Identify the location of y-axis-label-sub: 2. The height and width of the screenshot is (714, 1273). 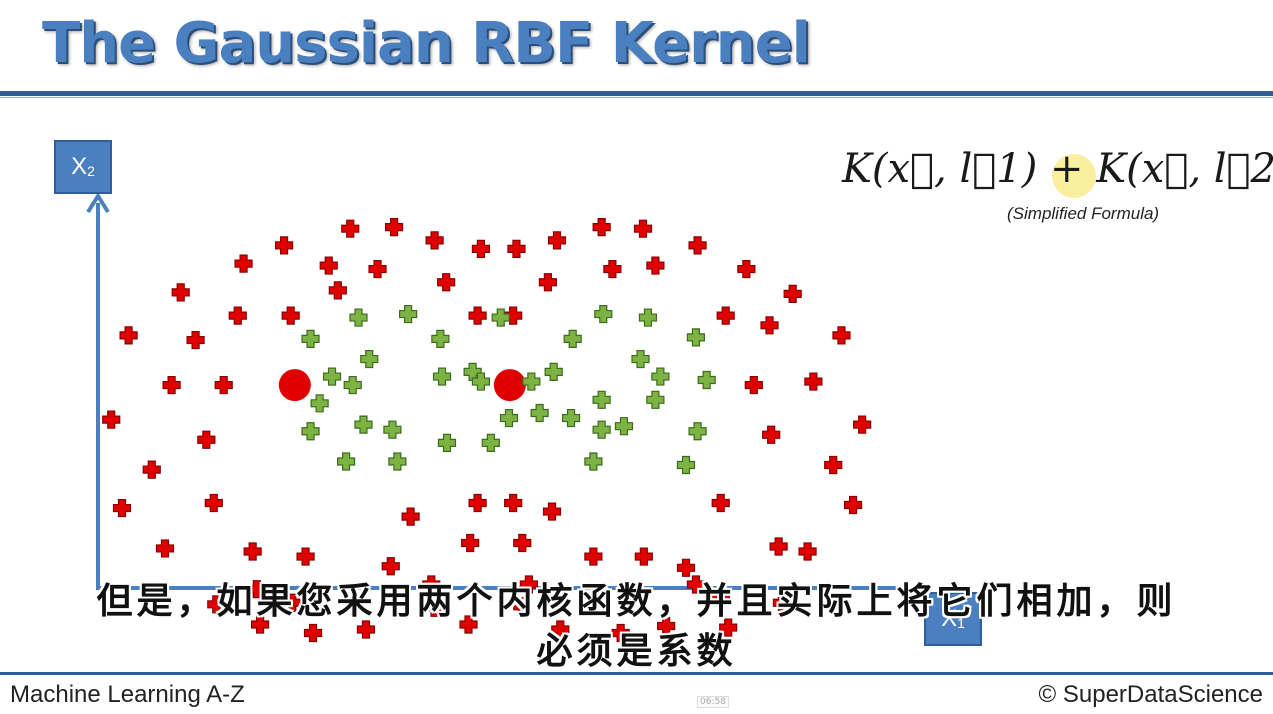
(91, 171).